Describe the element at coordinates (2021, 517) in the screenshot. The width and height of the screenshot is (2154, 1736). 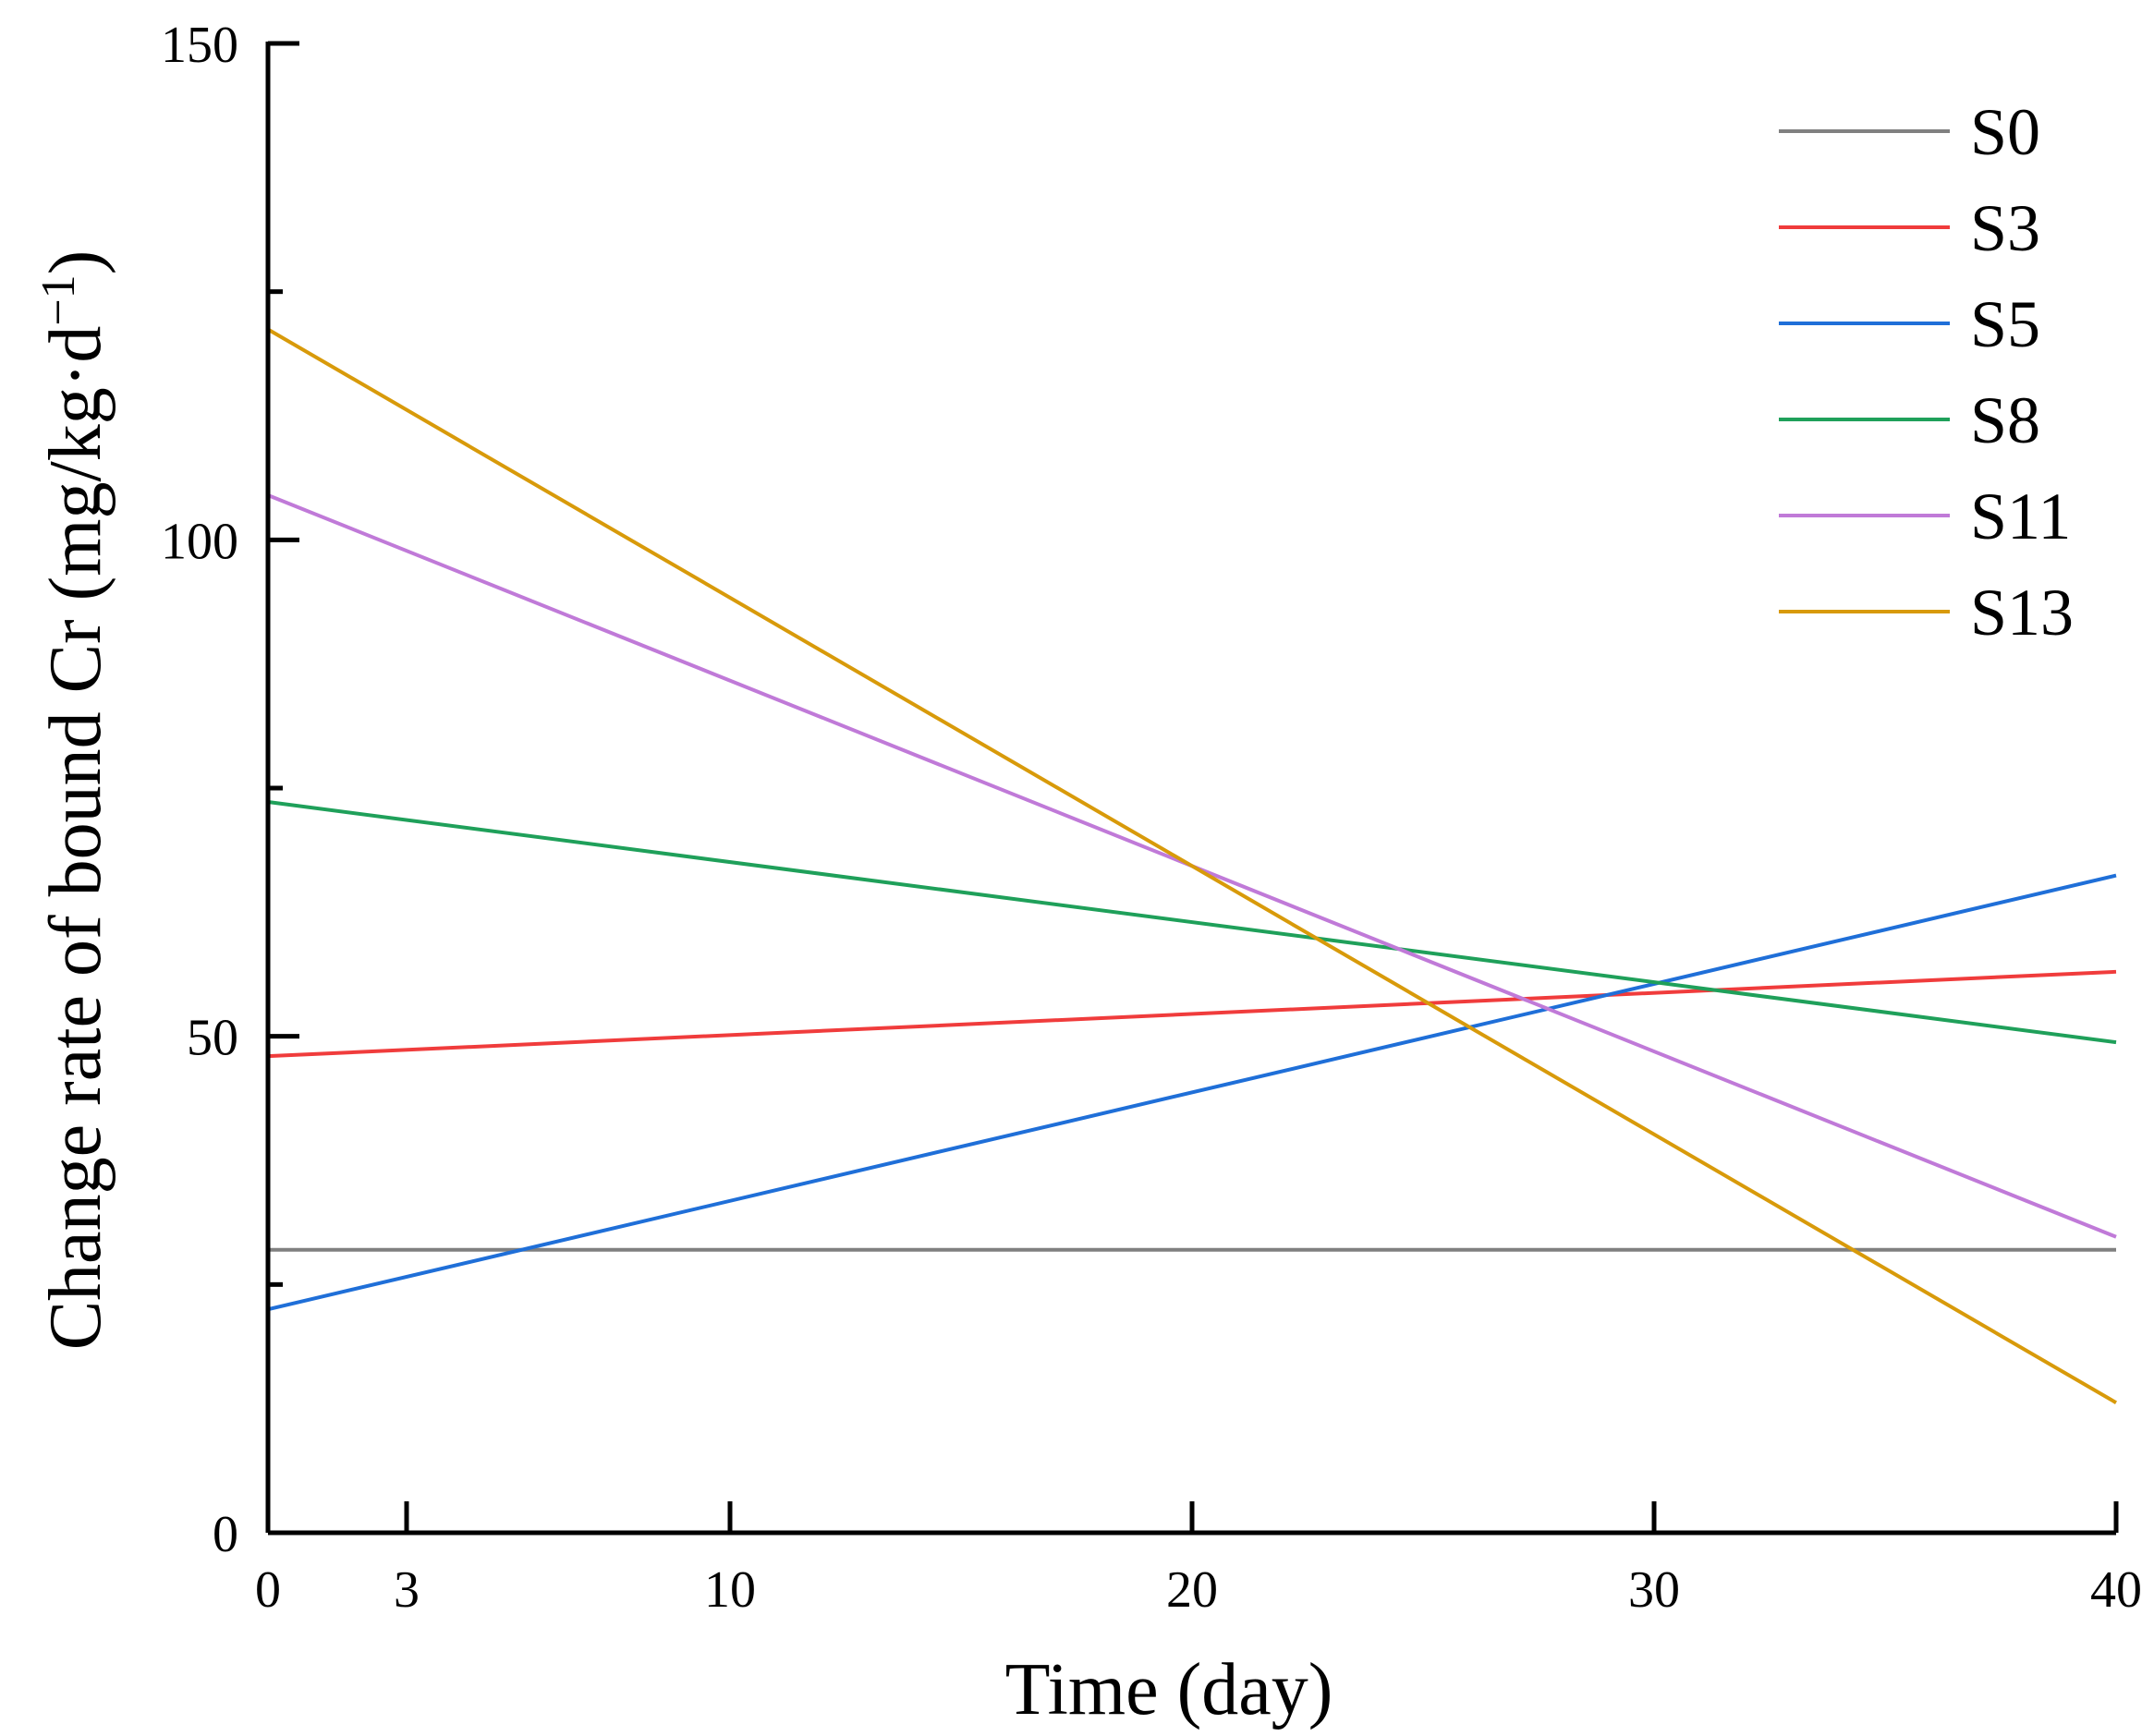
I see `legend-label-s11: S11` at that location.